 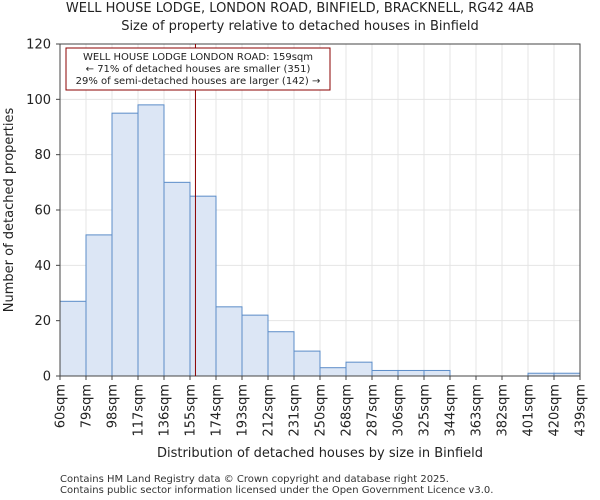 What do you see at coordinates (555, 410) in the screenshot?
I see `x-tick-label: 420sqm` at bounding box center [555, 410].